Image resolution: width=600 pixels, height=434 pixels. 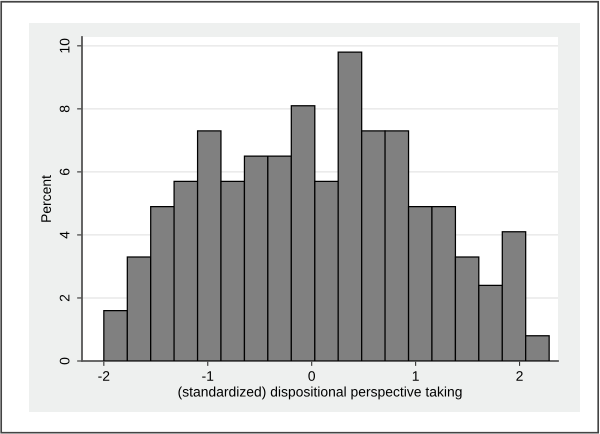 I want to click on y-tick-label: 8, so click(x=65, y=109).